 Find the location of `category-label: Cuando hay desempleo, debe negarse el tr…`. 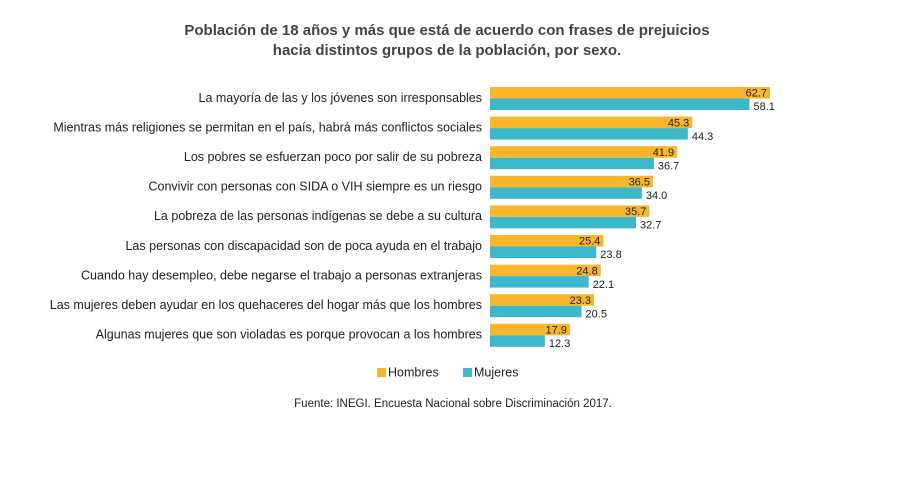

category-label: Cuando hay desempleo, debe negarse el tr… is located at coordinates (281, 275).